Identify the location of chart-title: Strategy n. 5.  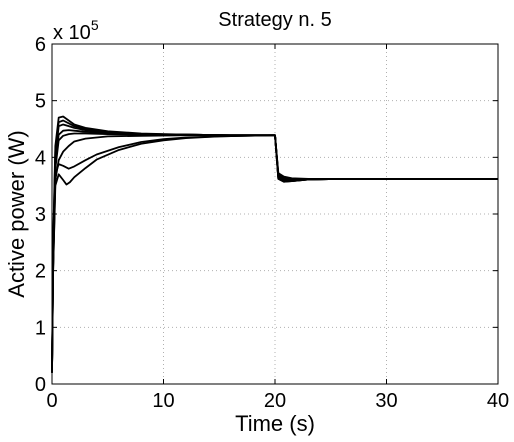
(274, 20).